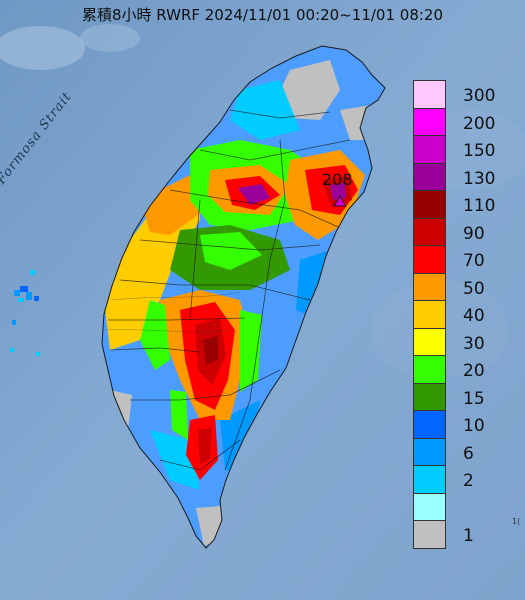  I want to click on legend-label: 10, so click(474, 426).